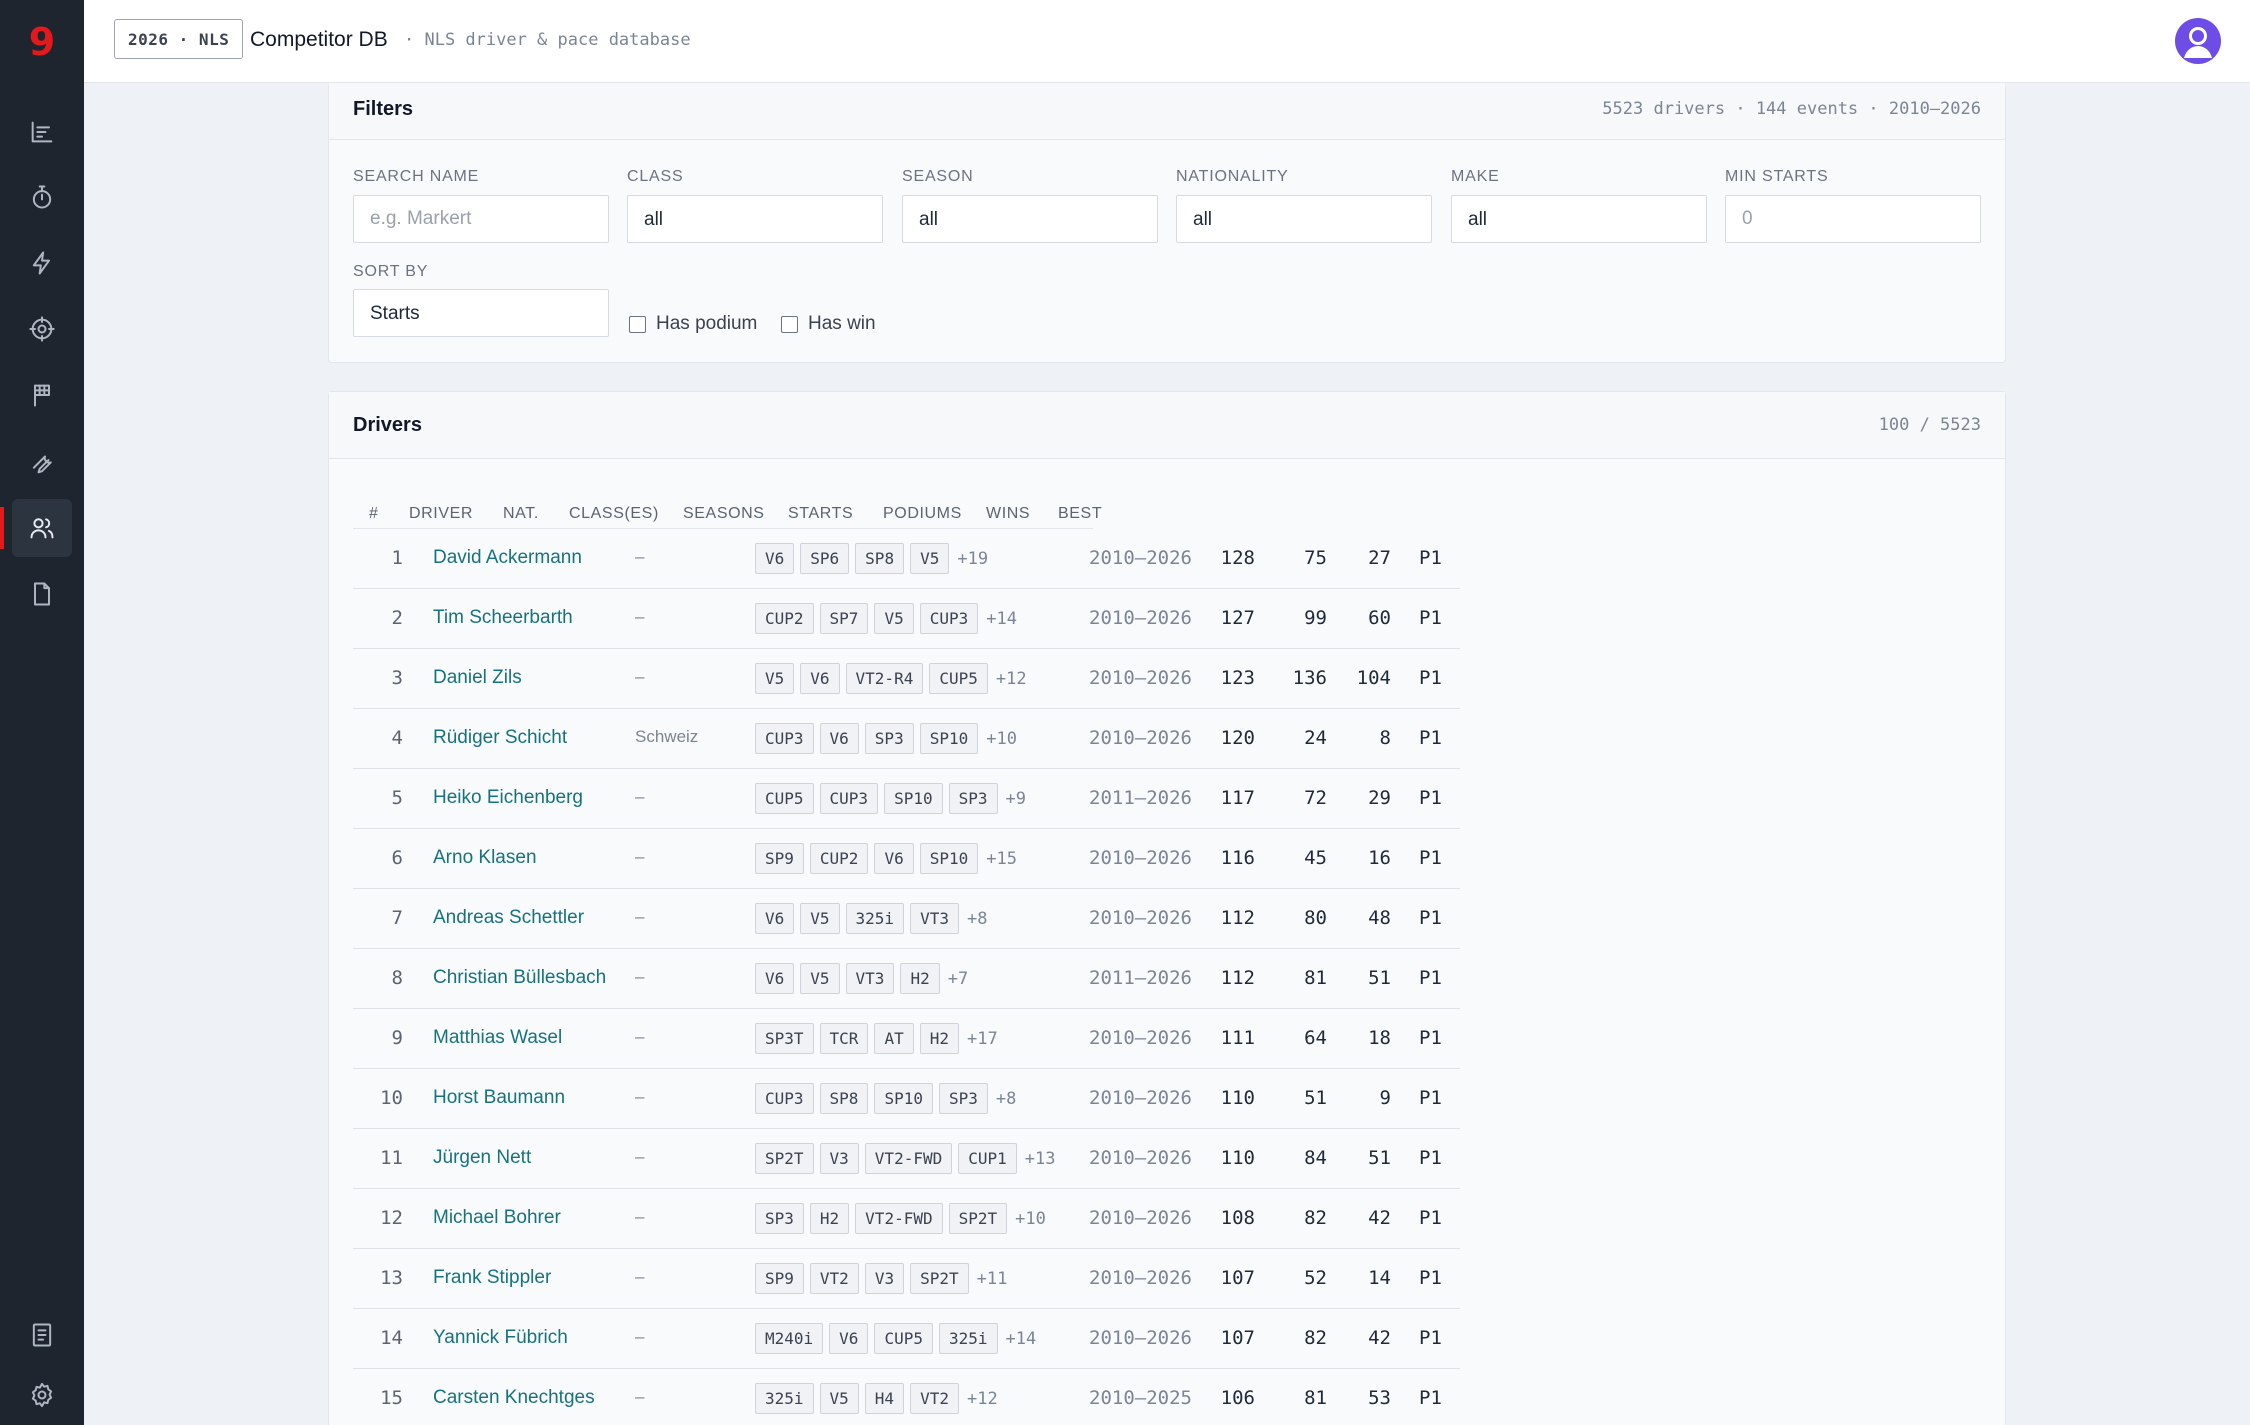 The image size is (2250, 1425). Describe the element at coordinates (42, 1335) in the screenshot. I see `sidebar-item-logbook` at that location.